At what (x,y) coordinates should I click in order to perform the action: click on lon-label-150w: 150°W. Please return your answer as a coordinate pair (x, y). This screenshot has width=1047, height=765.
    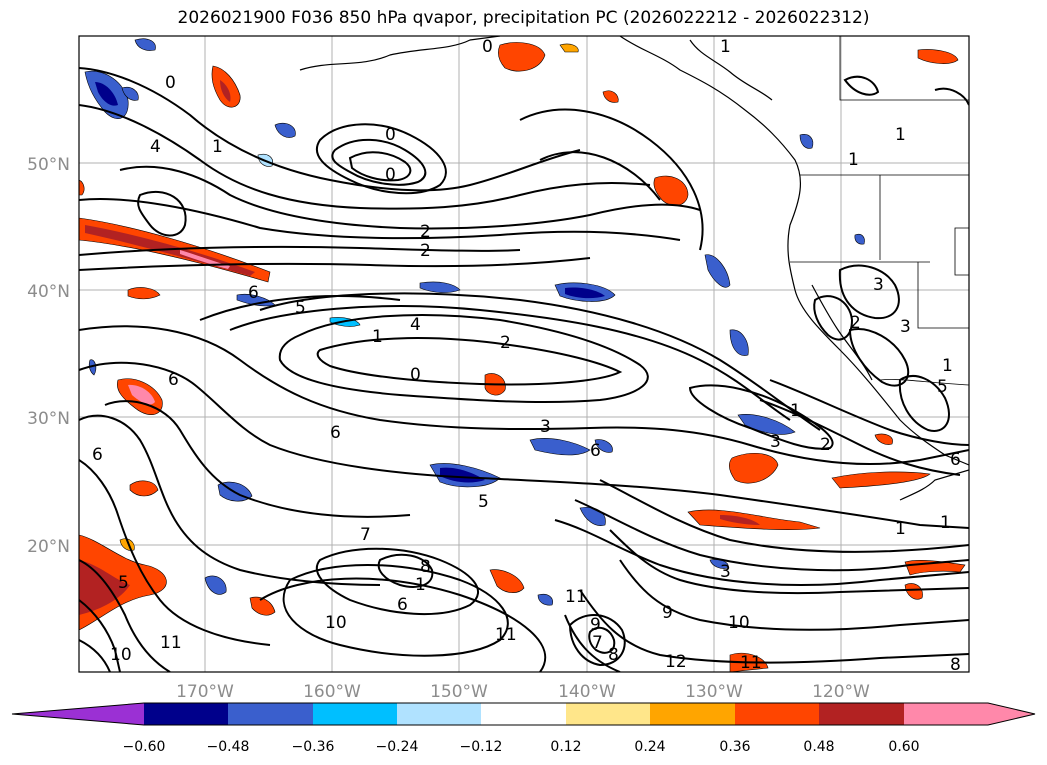
    Looking at the image, I should click on (459, 692).